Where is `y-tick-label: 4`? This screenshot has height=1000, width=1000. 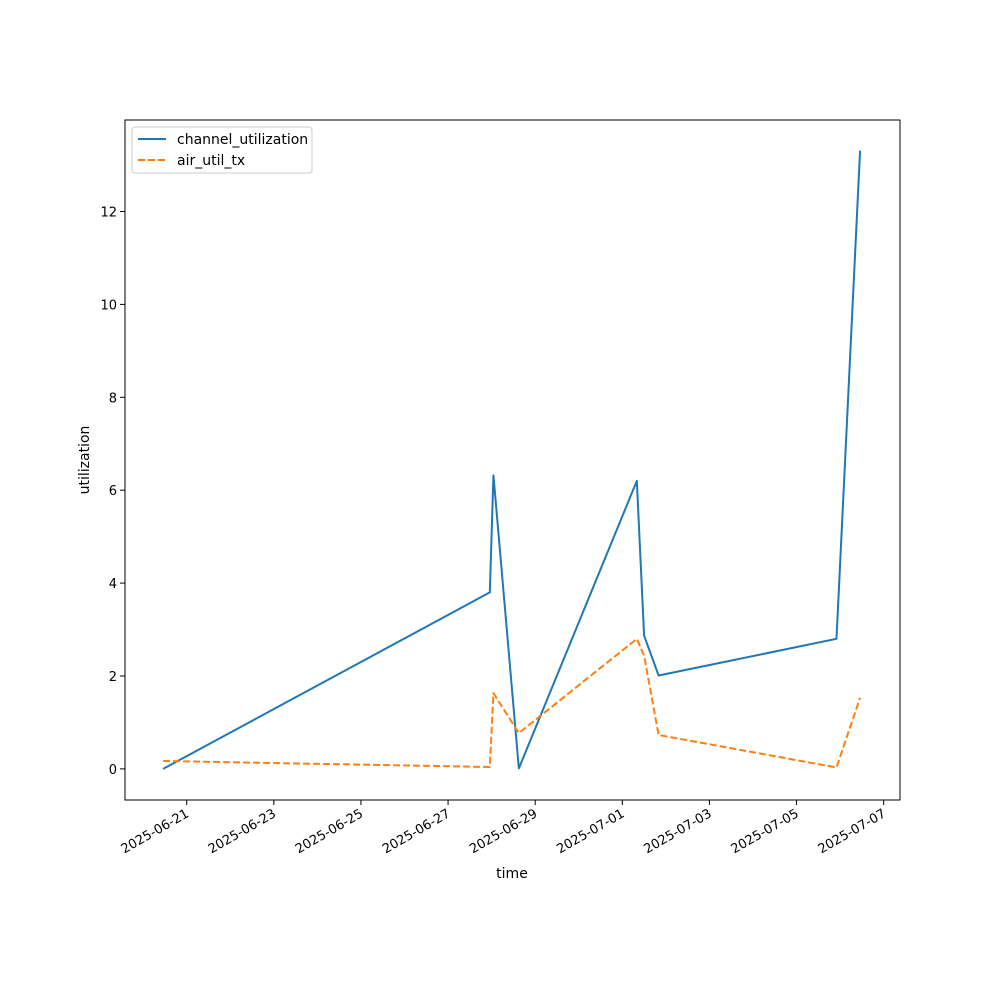 y-tick-label: 4 is located at coordinates (113, 584).